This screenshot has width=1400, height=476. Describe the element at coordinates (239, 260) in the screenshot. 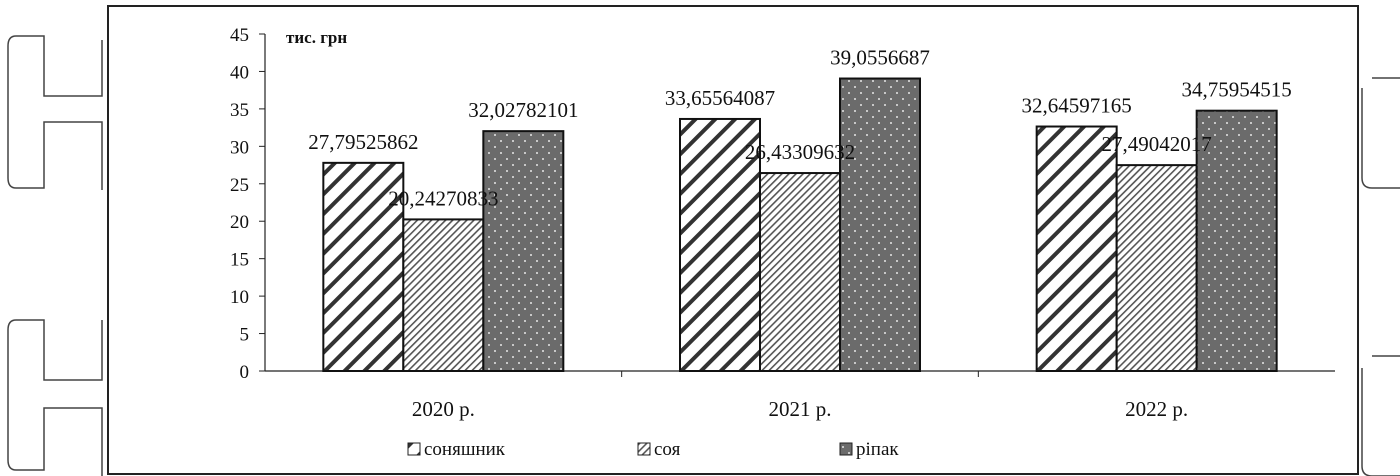

I see `y-tick-label: 15` at that location.